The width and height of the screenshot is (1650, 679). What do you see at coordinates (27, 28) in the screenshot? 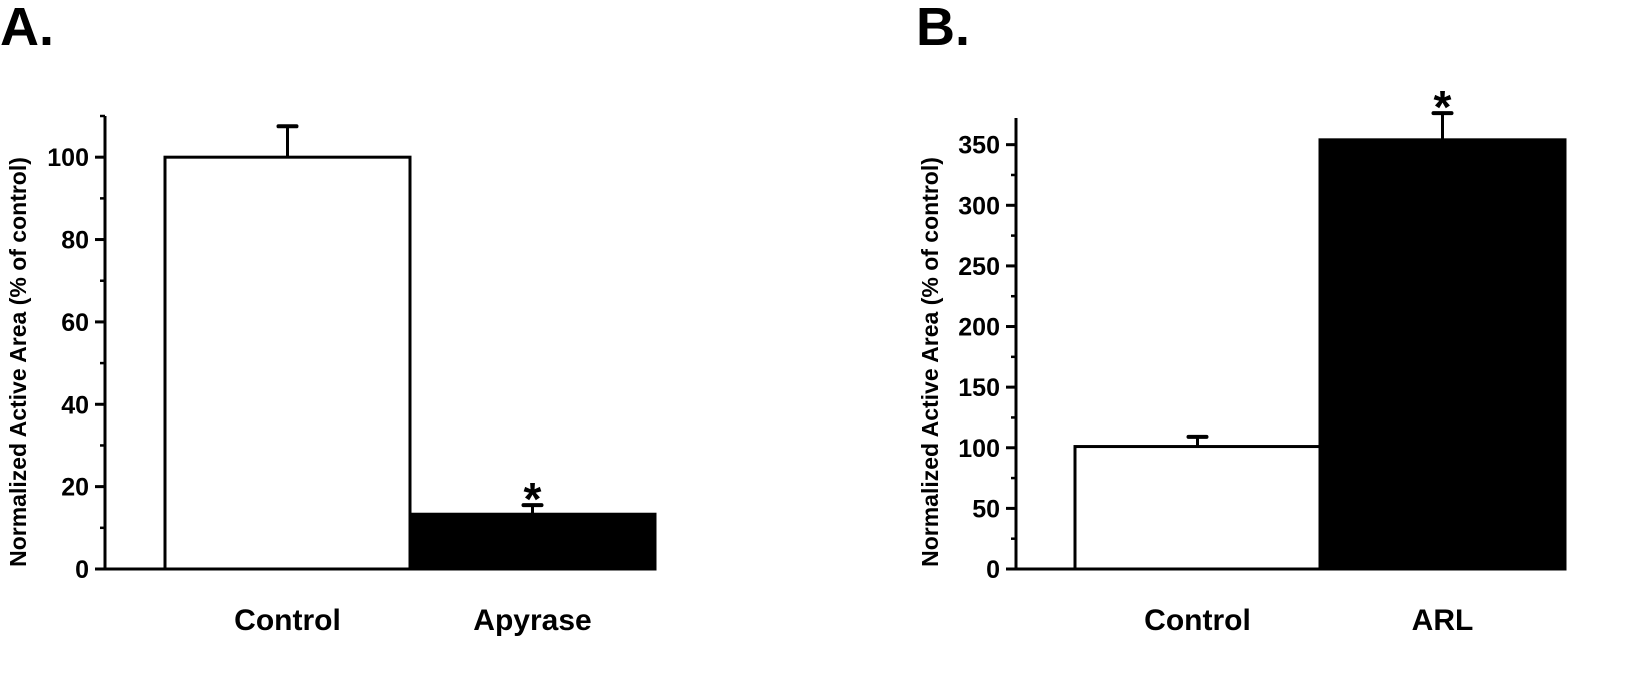
I see `panel-label-a: A.` at bounding box center [27, 28].